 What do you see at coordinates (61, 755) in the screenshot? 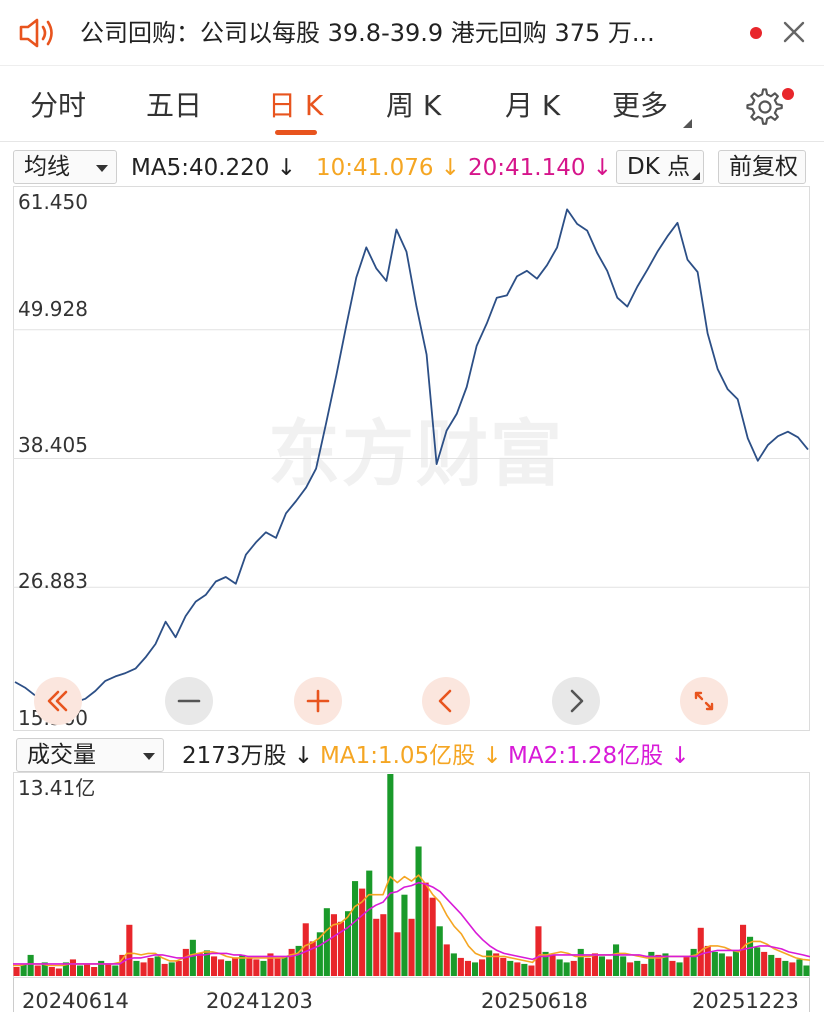
I see `volume-selector-label: 成交量` at bounding box center [61, 755].